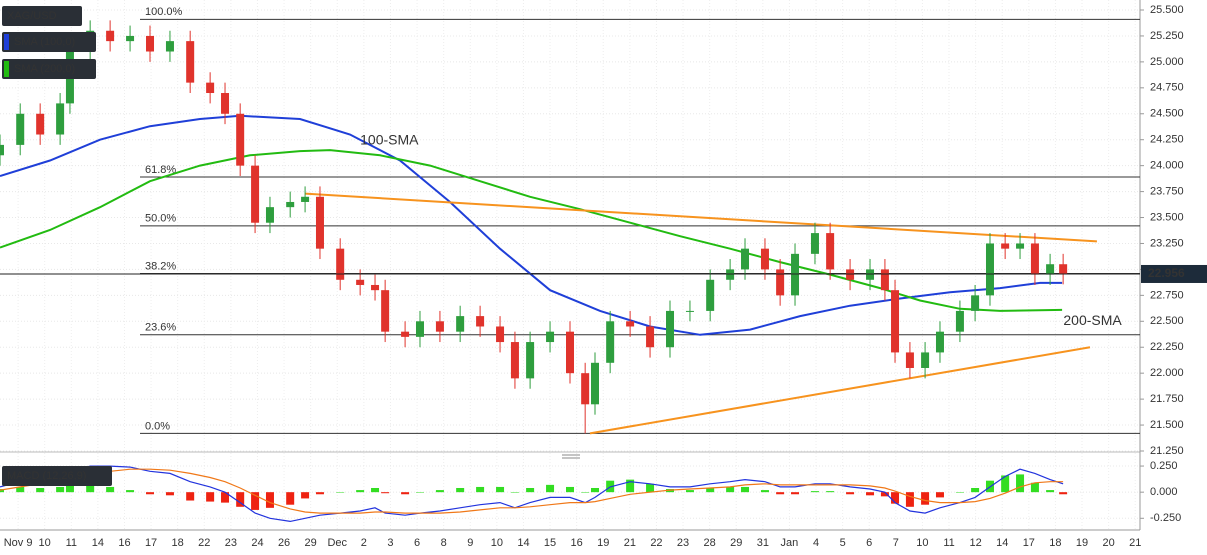 This screenshot has height=555, width=1207. What do you see at coordinates (18, 543) in the screenshot?
I see `x-tick-label: Nov 9` at bounding box center [18, 543].